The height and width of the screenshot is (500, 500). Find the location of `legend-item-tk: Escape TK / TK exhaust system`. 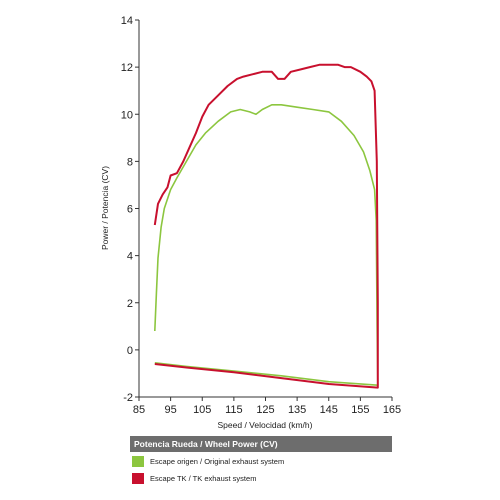

legend-item-tk: Escape TK / TK exhaust system is located at coordinates (261, 478).